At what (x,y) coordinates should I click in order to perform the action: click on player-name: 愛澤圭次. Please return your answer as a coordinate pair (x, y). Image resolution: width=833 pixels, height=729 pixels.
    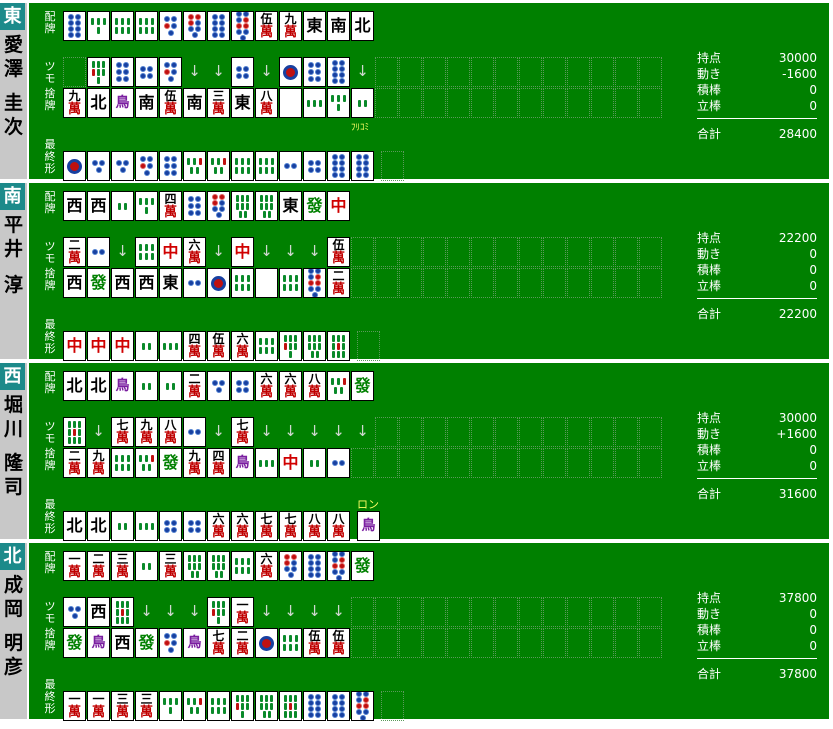
    Looking at the image, I should click on (13, 86).